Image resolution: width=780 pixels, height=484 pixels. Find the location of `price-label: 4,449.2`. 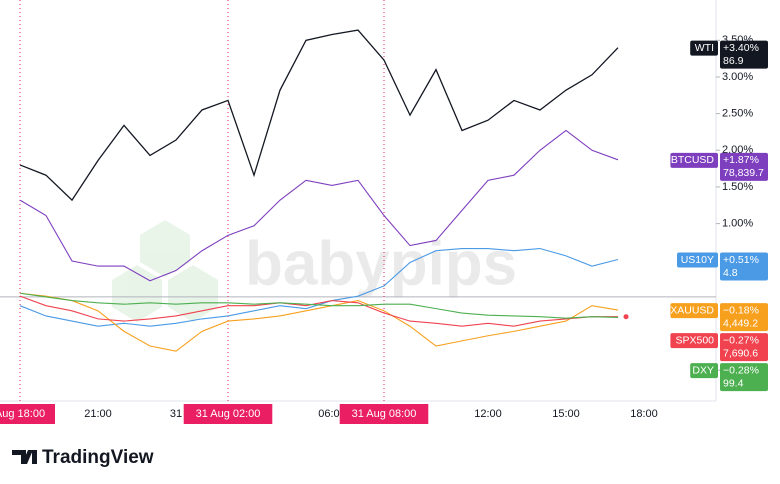

price-label: 4,449.2 is located at coordinates (740, 323).